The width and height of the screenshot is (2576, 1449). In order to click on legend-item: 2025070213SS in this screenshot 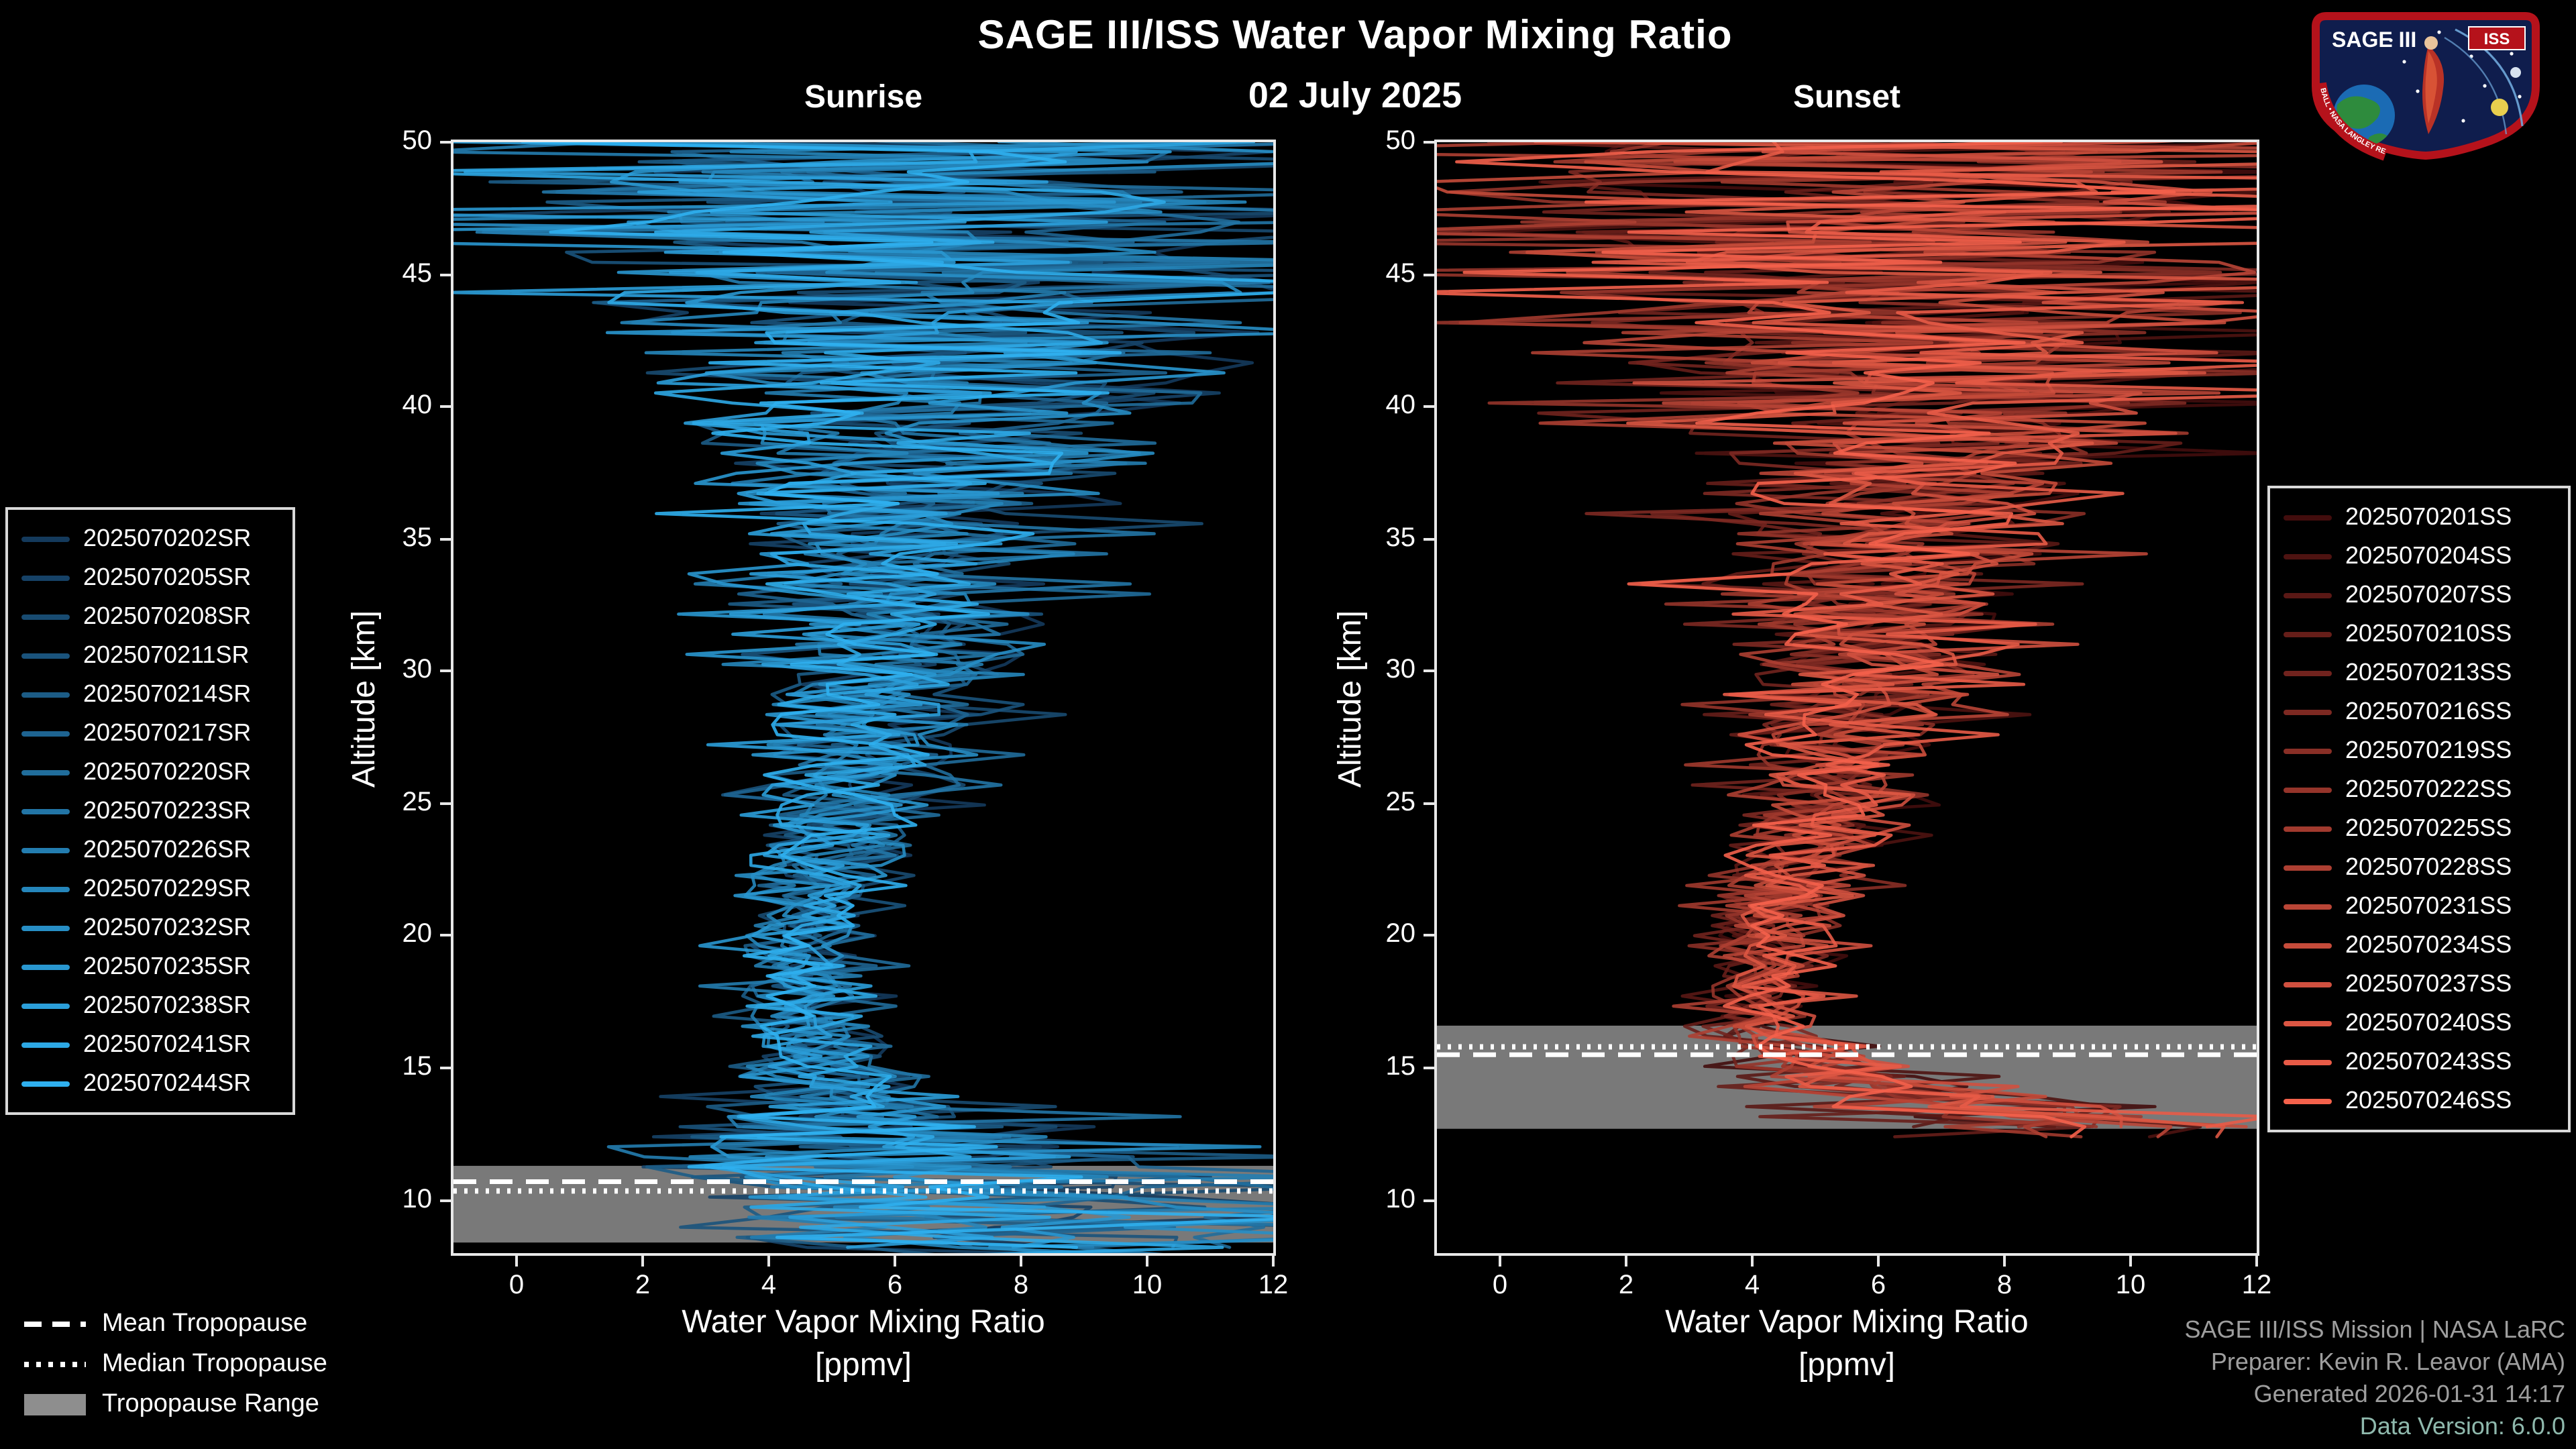, I will do `click(2419, 672)`.